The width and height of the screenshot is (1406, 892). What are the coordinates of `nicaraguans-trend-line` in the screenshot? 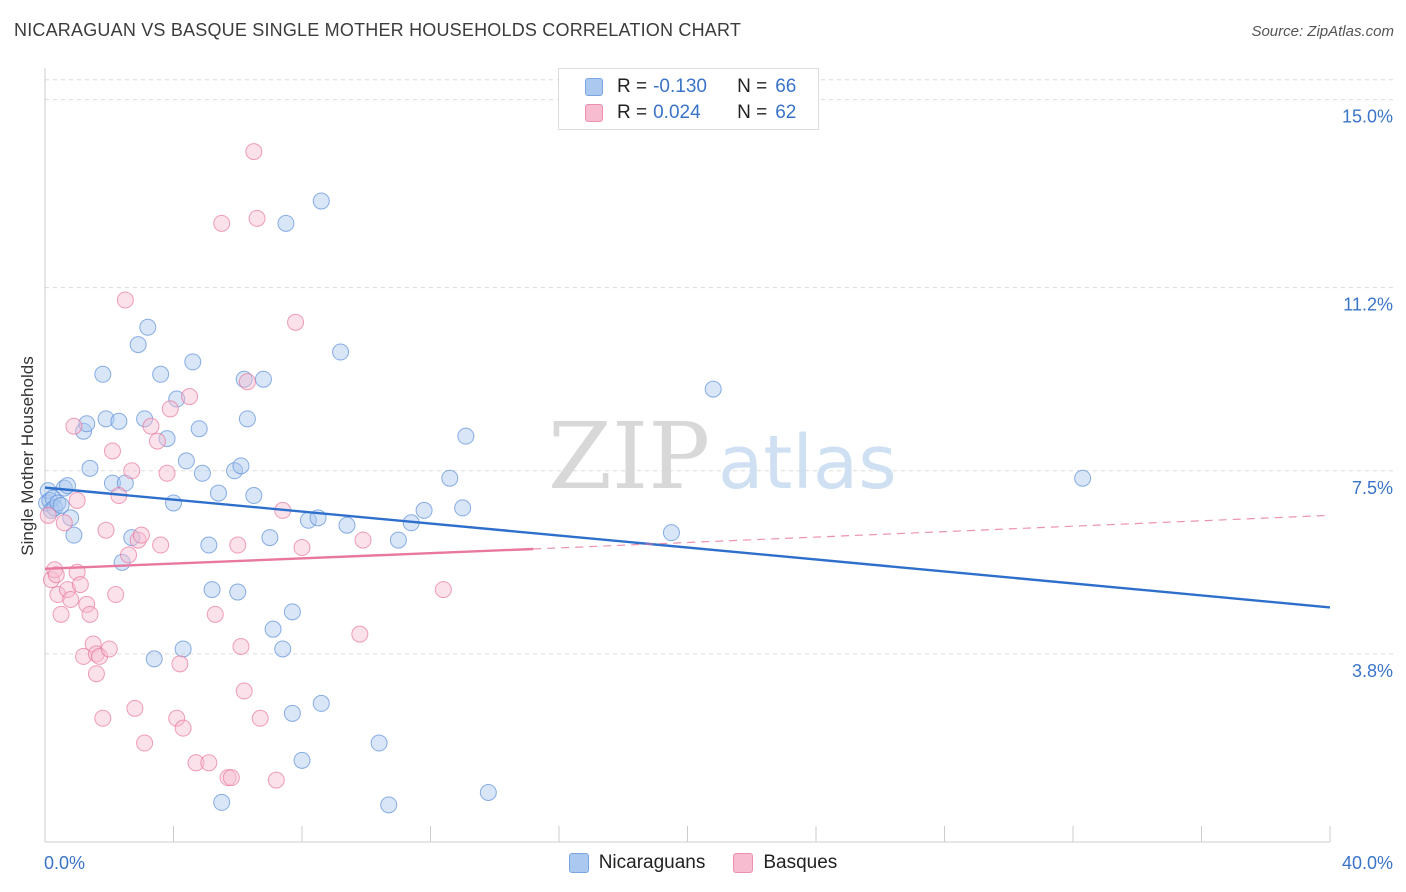 It's located at (687, 547).